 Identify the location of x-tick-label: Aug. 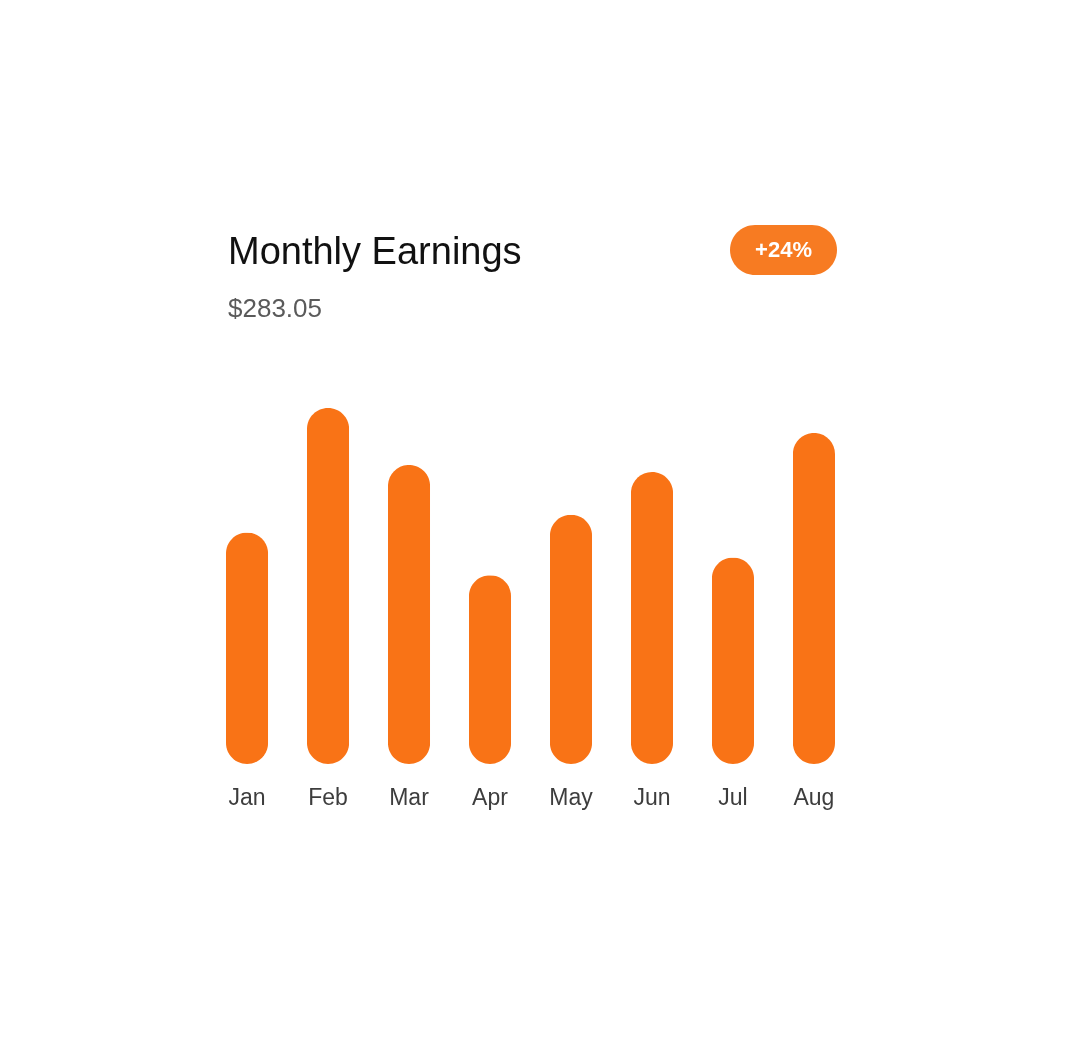
(814, 796).